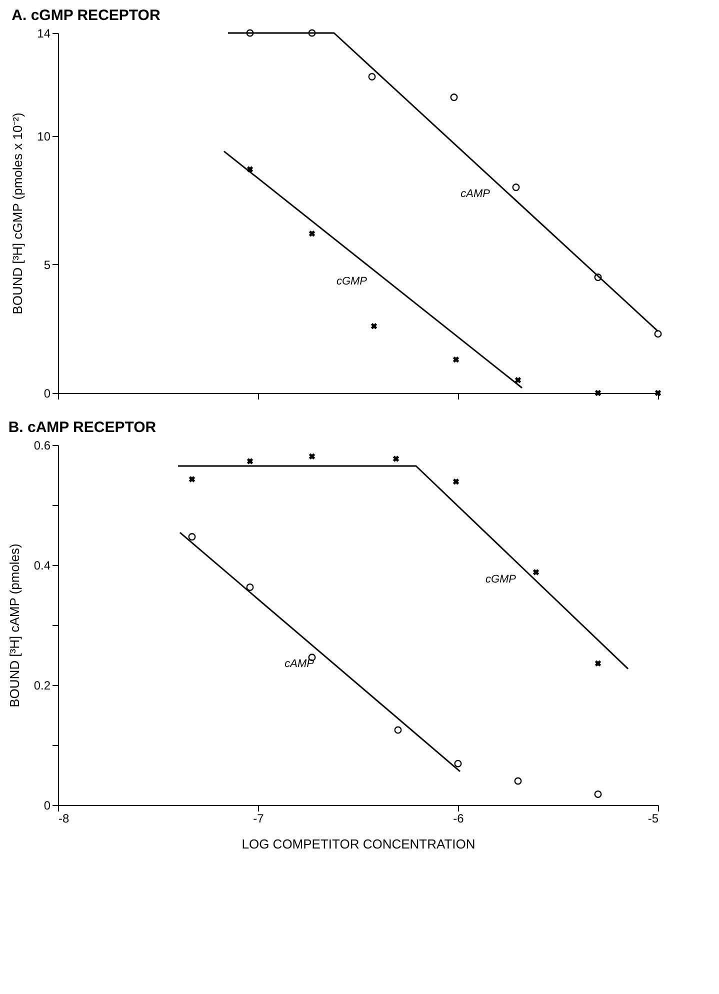 This screenshot has height=994, width=719. What do you see at coordinates (47, 265) in the screenshot?
I see `y-tick-label: 5` at bounding box center [47, 265].